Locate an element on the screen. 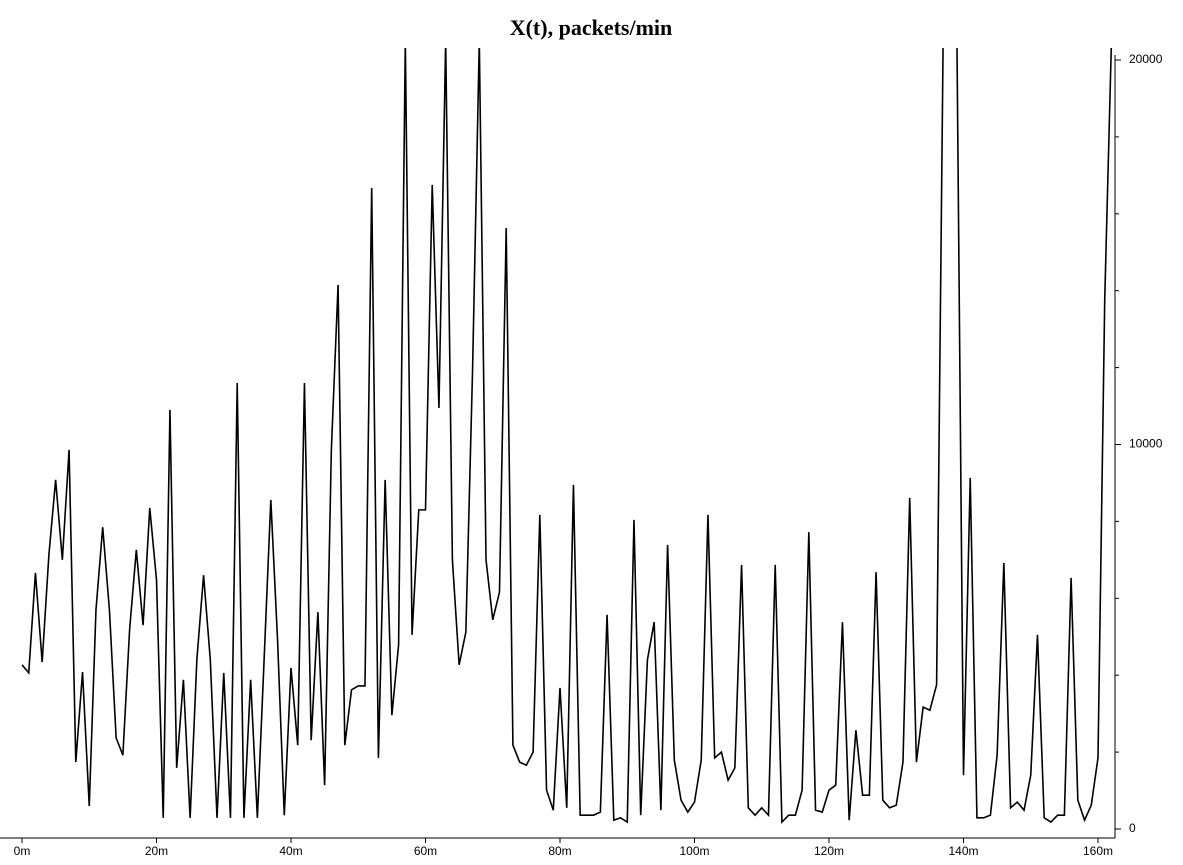  x-tick-label: 20m is located at coordinates (156, 851).